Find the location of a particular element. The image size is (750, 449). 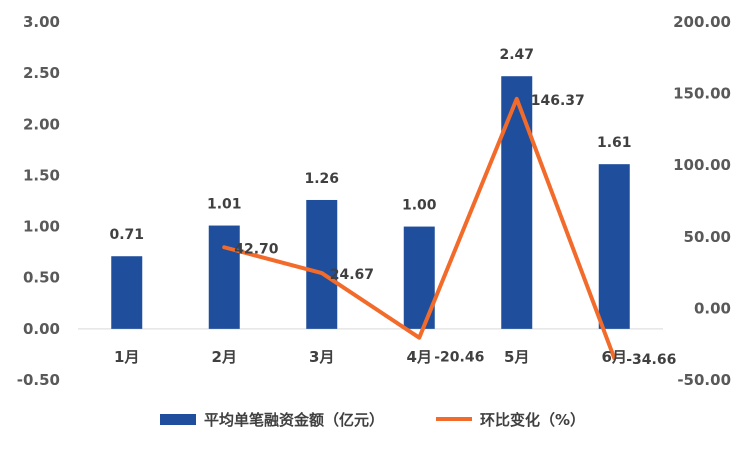

x-tick-label: 6月 is located at coordinates (614, 357).